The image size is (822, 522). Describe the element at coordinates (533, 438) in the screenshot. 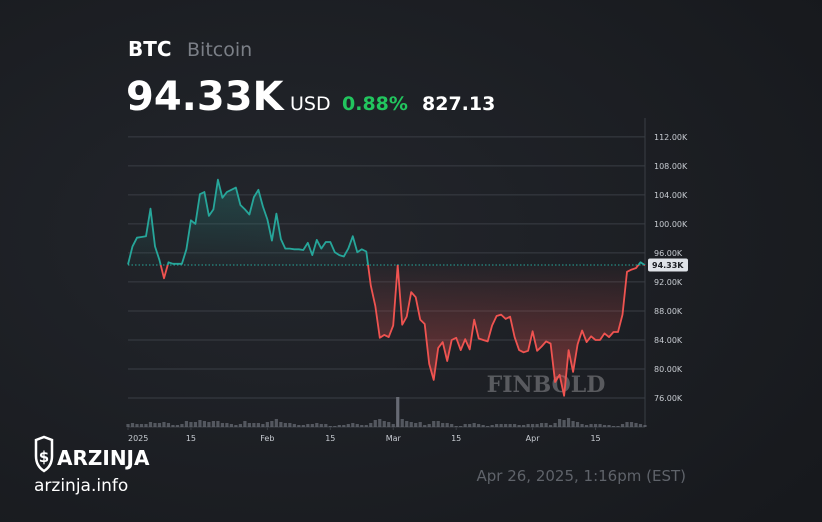

I see `x-tick-label: Apr` at that location.